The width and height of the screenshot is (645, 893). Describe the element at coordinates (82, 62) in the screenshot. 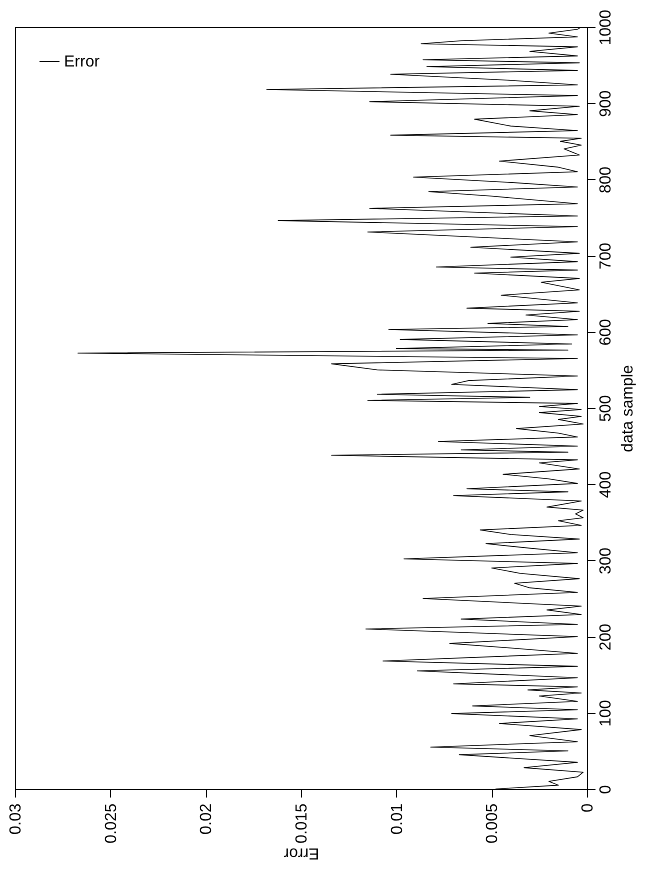

I see `legend-label: Error` at that location.